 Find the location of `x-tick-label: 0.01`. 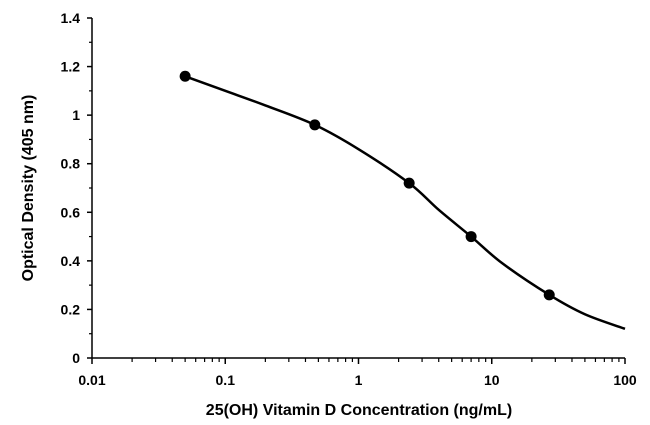

x-tick-label: 0.01 is located at coordinates (91, 380).